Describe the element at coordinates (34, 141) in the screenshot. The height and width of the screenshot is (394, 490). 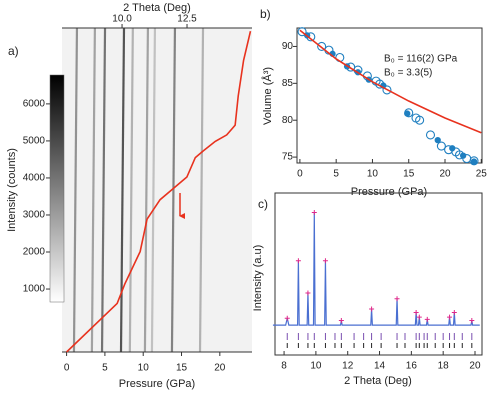
I see `tick-label: 5000` at that location.